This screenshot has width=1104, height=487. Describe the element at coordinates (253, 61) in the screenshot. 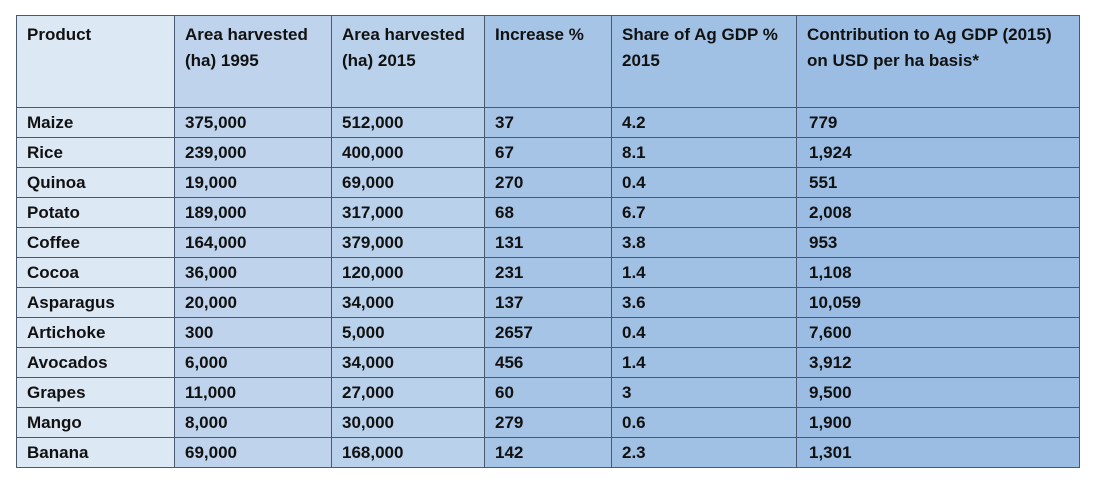

I see `header-area-1995: Area harvested (ha) 1995` at that location.